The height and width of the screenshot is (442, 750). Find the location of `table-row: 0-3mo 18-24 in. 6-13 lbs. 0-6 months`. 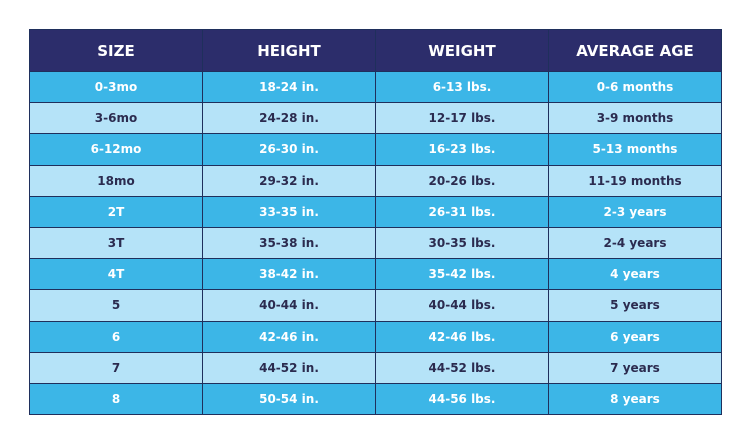

table-row: 0-3mo 18-24 in. 6-13 lbs. 0-6 months is located at coordinates (375, 87).